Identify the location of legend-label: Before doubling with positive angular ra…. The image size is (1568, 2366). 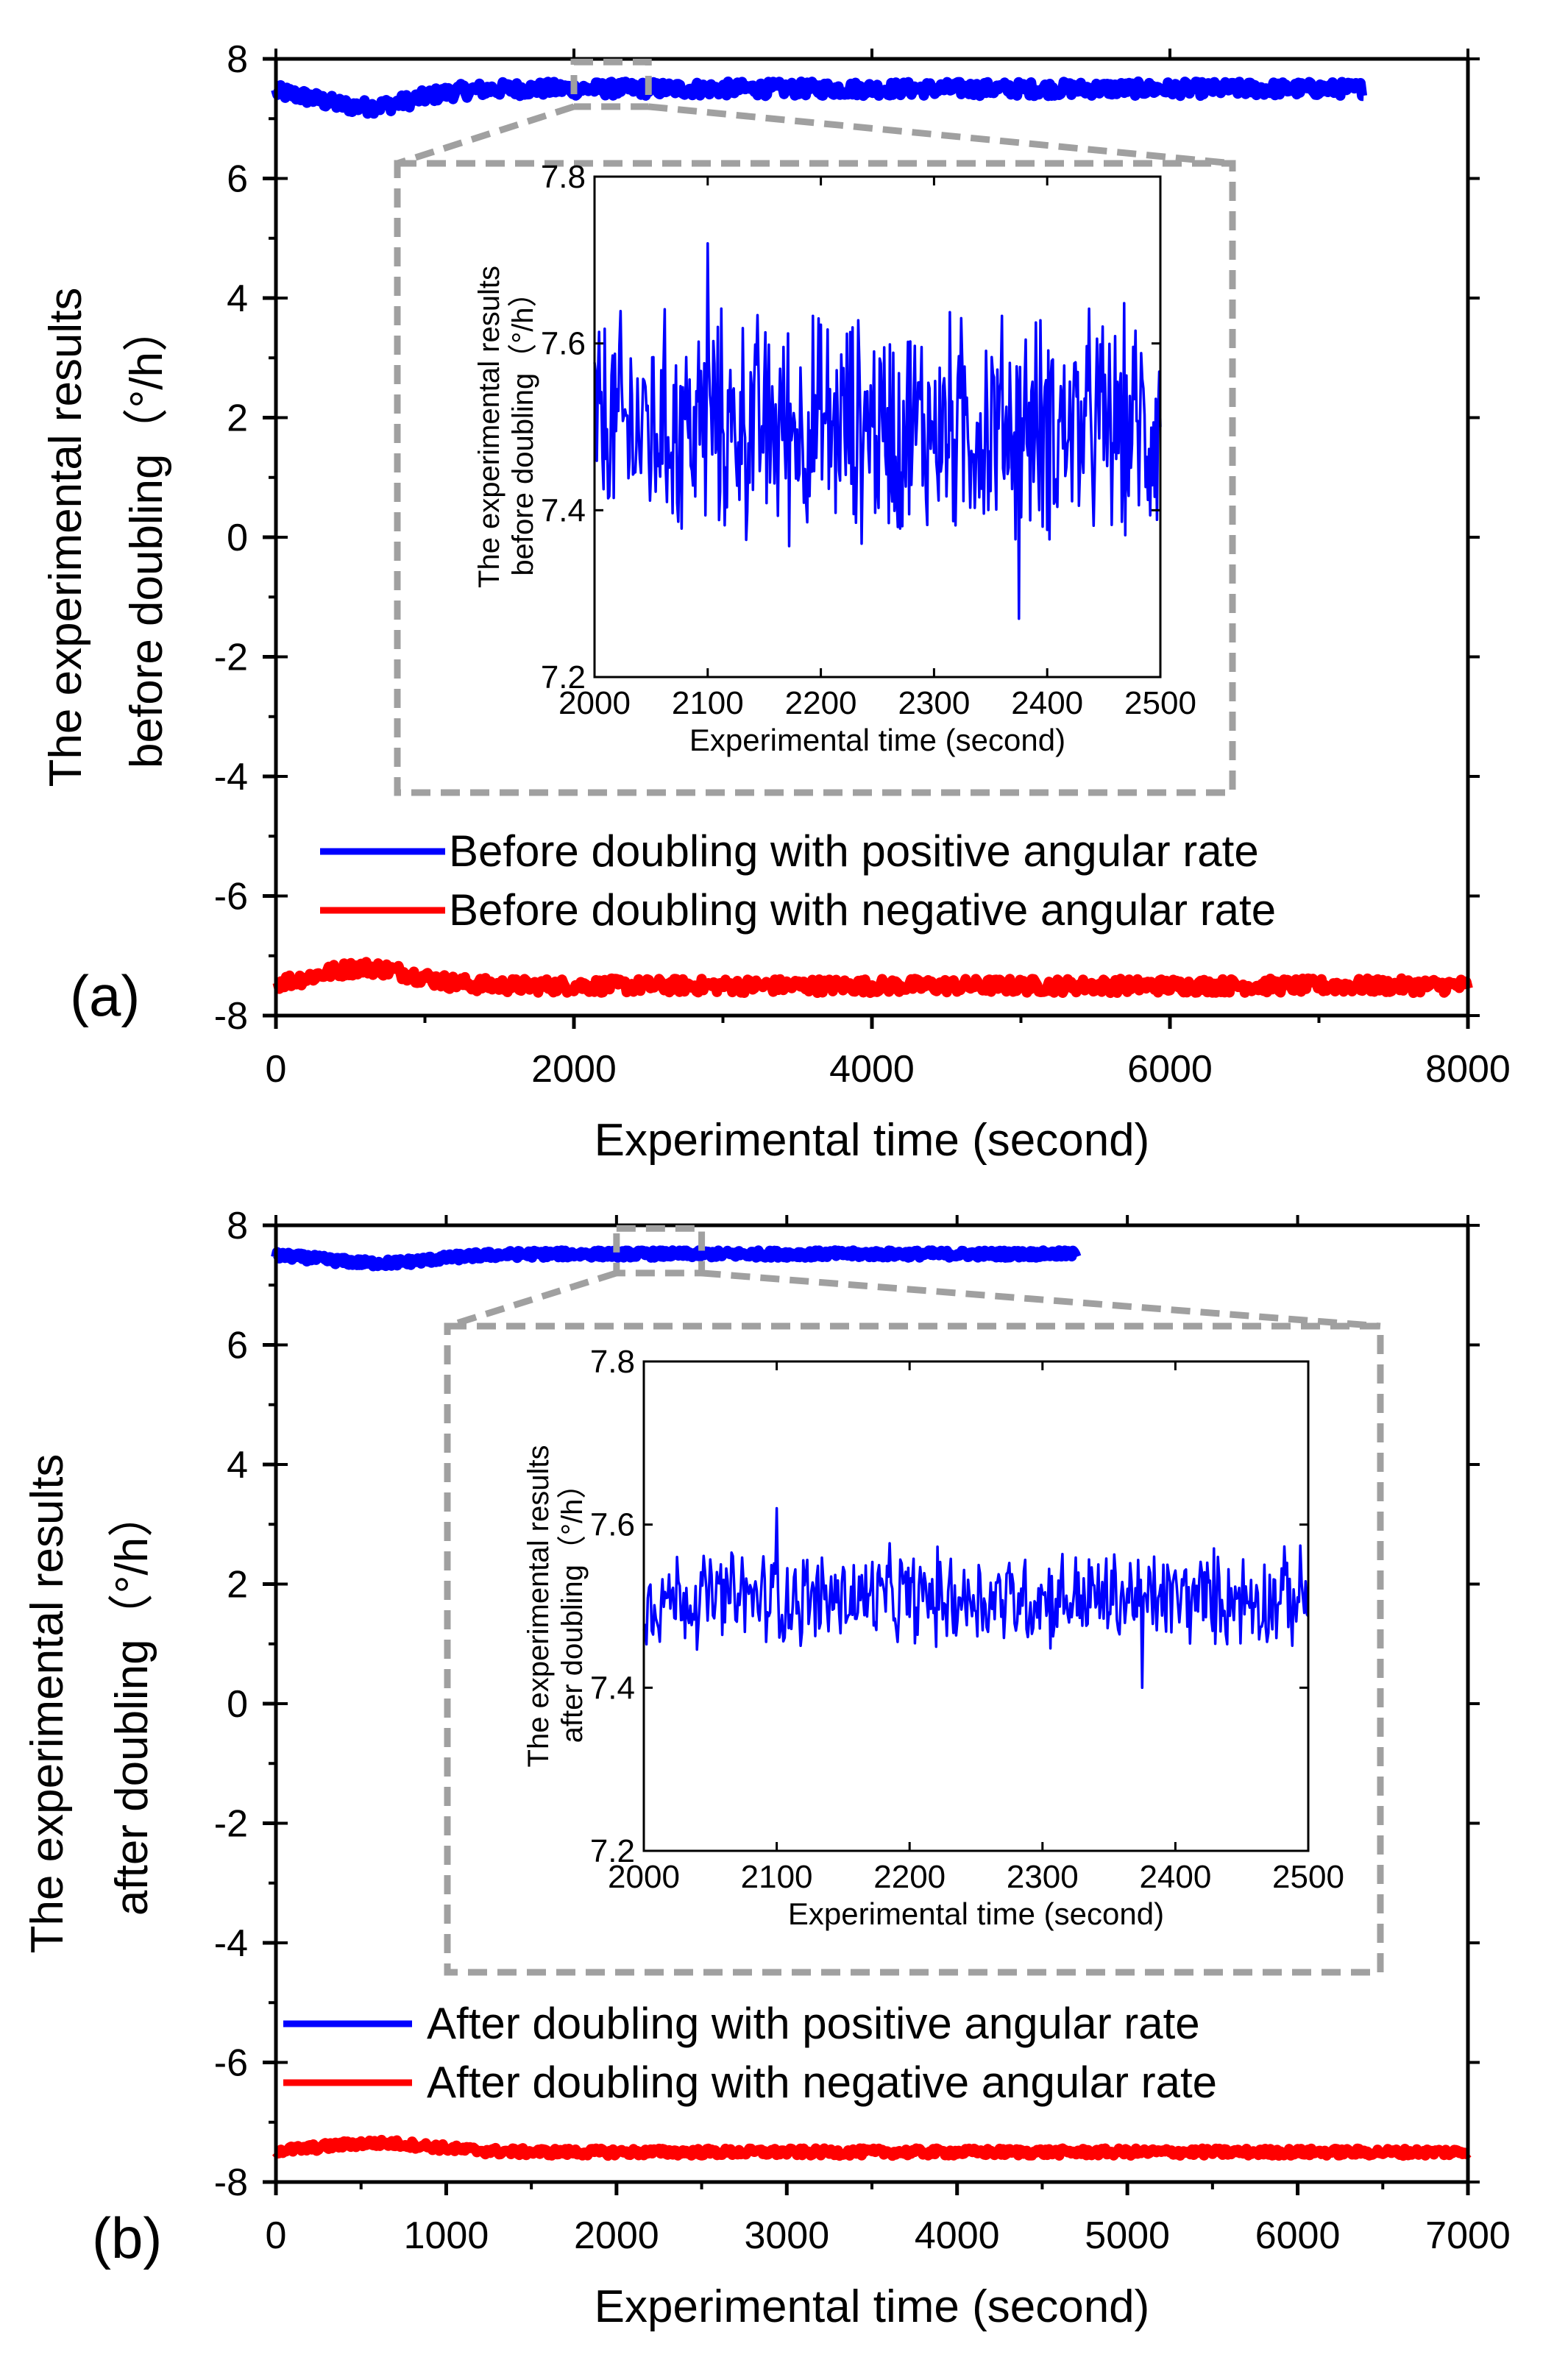
(854, 851).